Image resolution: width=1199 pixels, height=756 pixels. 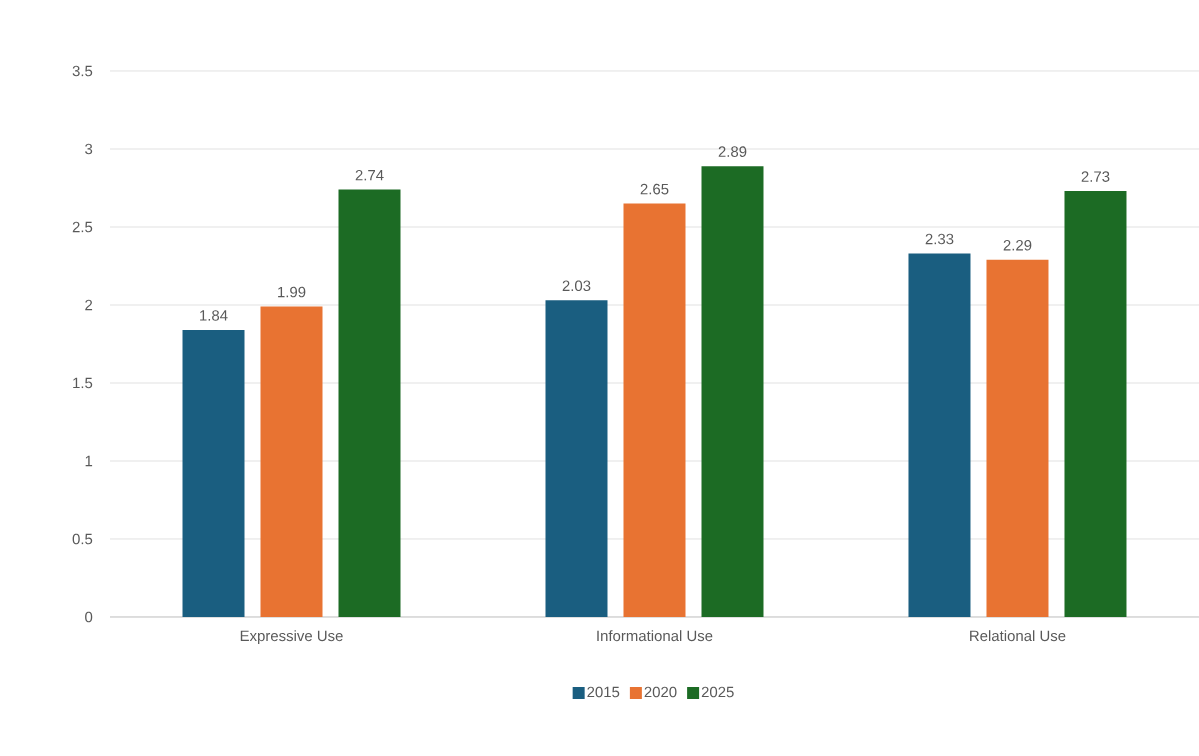 What do you see at coordinates (660, 692) in the screenshot?
I see `legend-label: 2020` at bounding box center [660, 692].